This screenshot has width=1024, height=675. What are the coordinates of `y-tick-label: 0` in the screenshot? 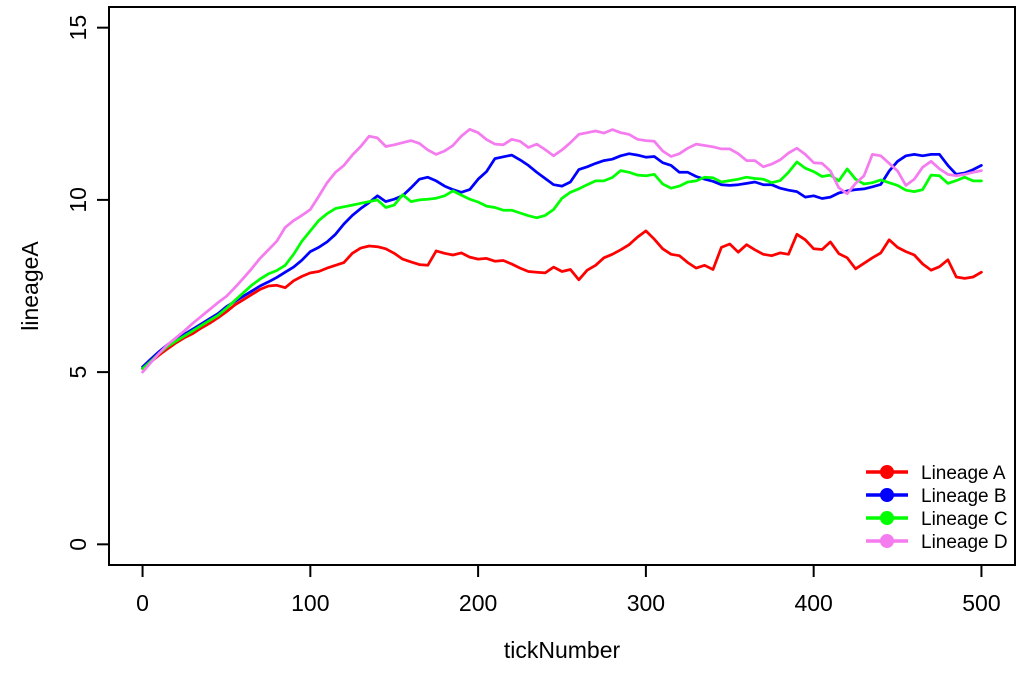 It's located at (78, 544).